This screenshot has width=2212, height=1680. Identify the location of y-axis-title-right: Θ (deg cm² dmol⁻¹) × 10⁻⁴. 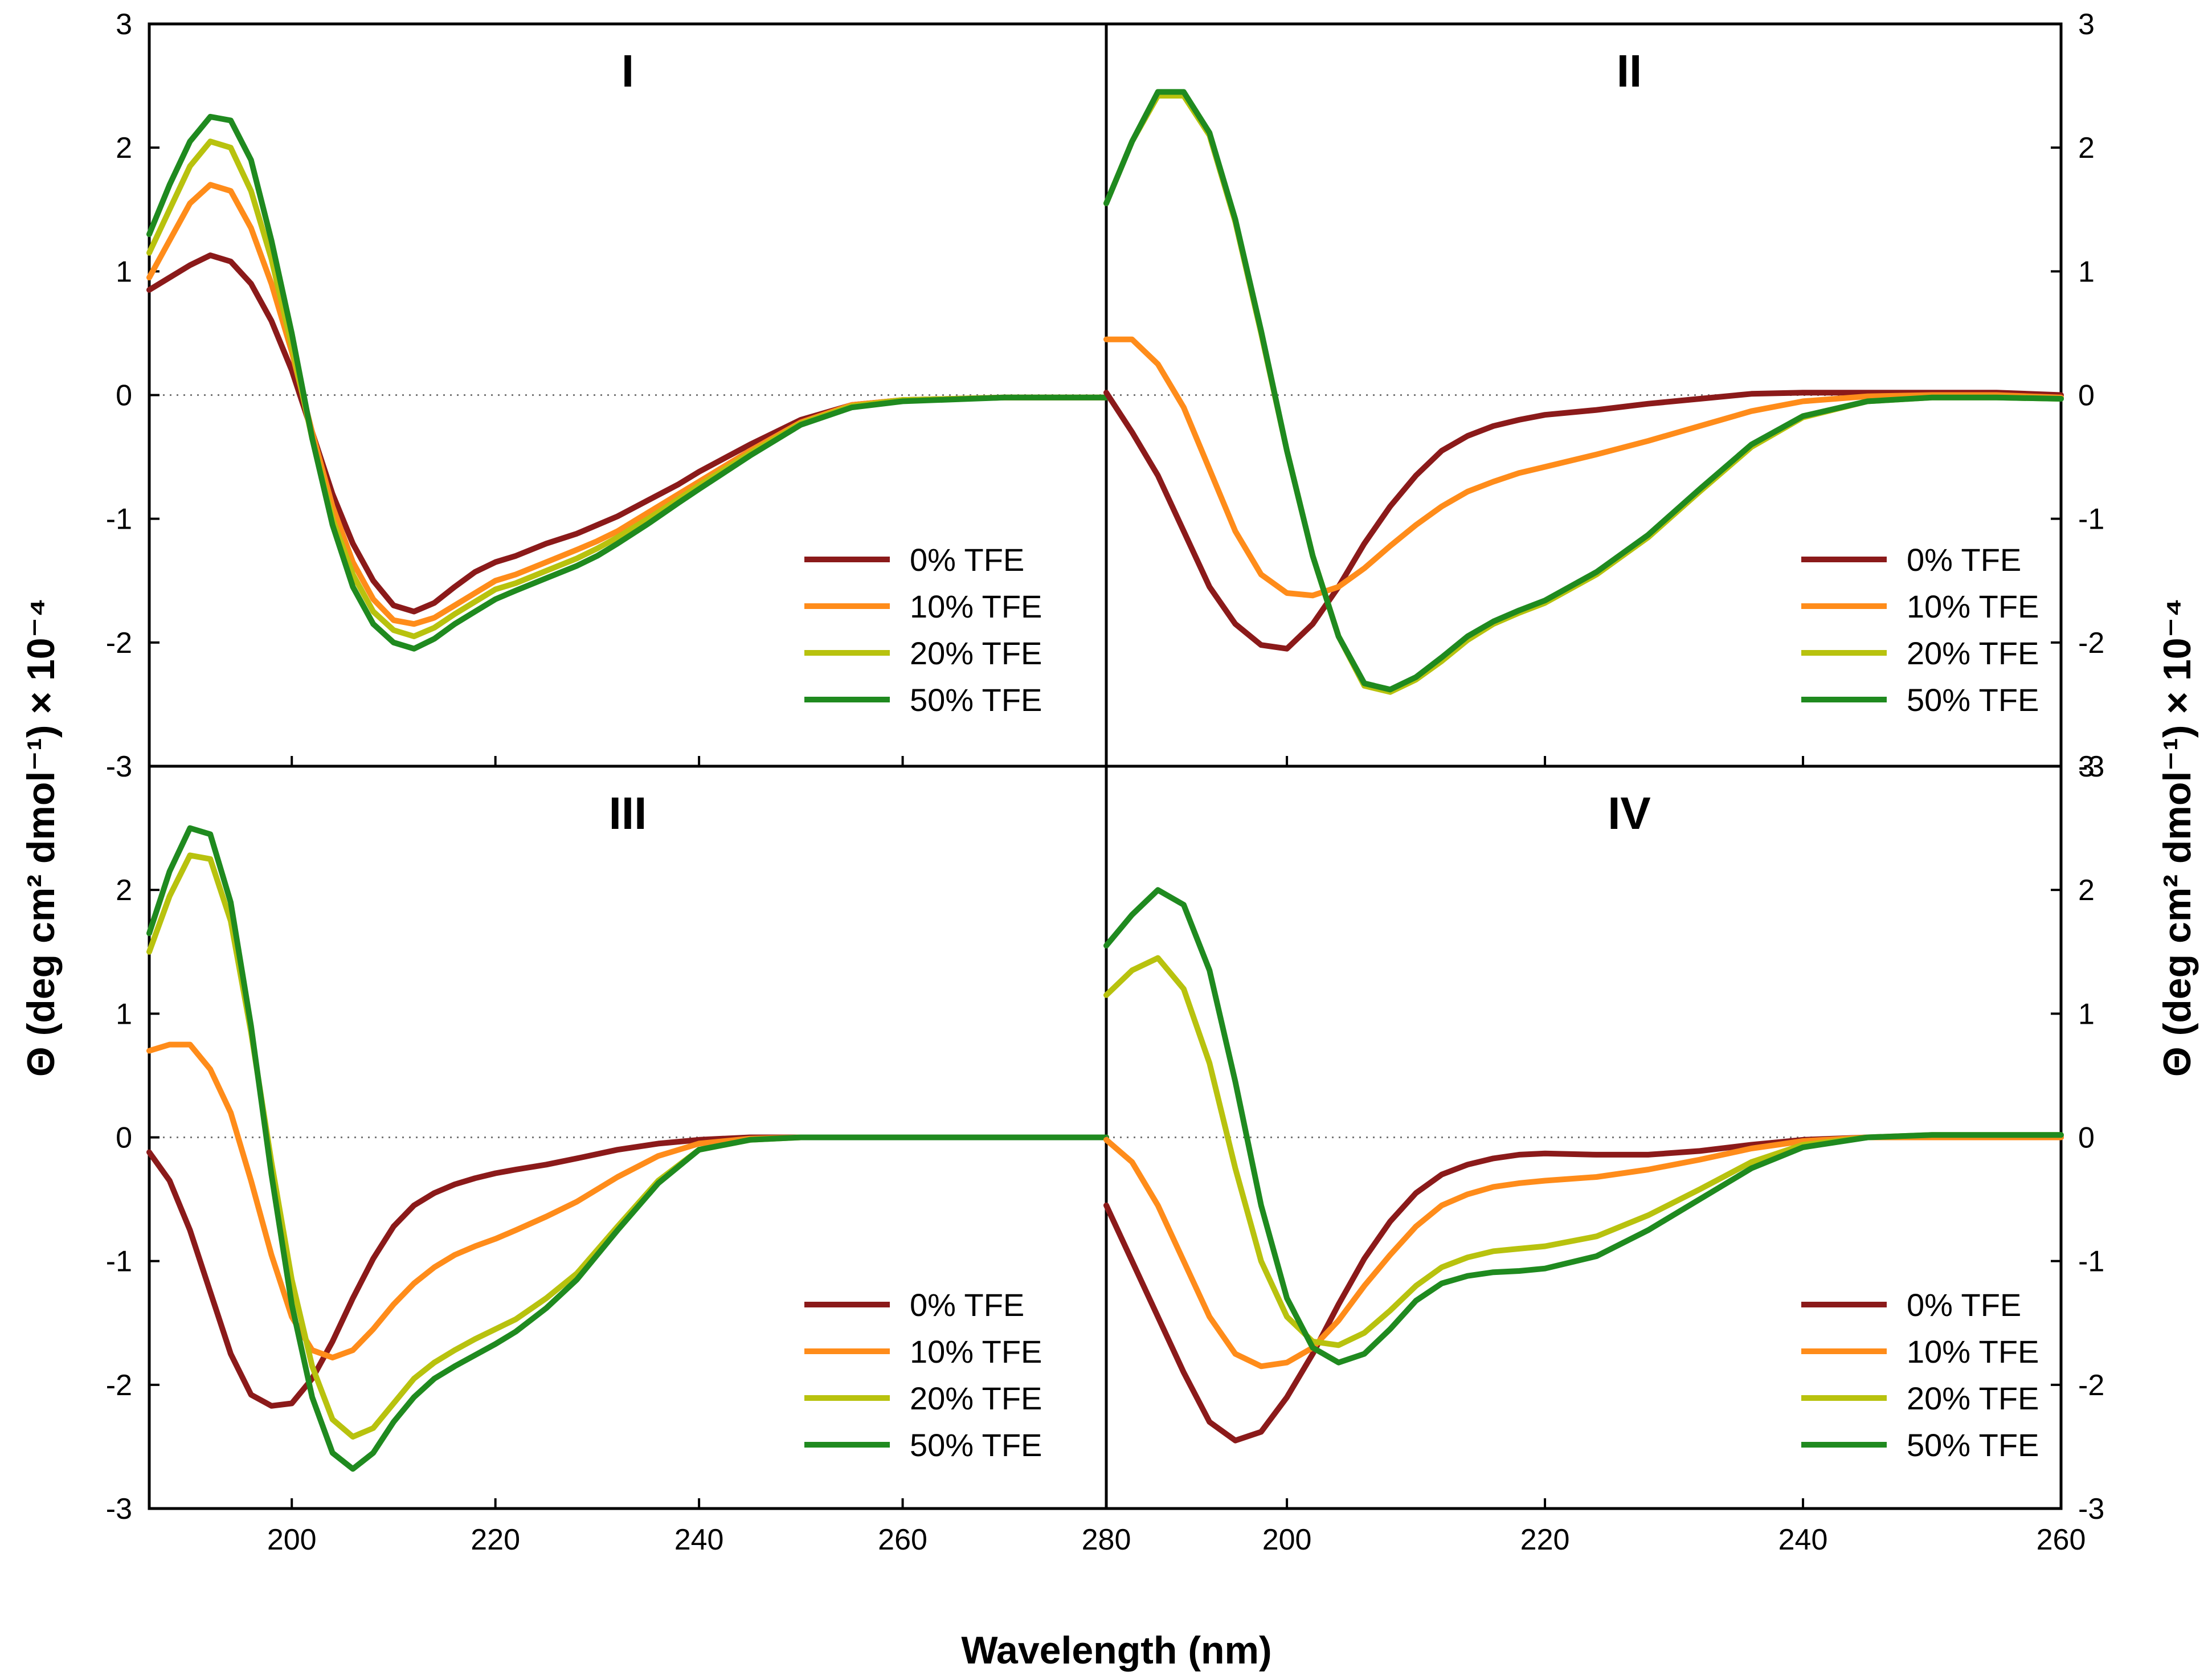
(2177, 837).